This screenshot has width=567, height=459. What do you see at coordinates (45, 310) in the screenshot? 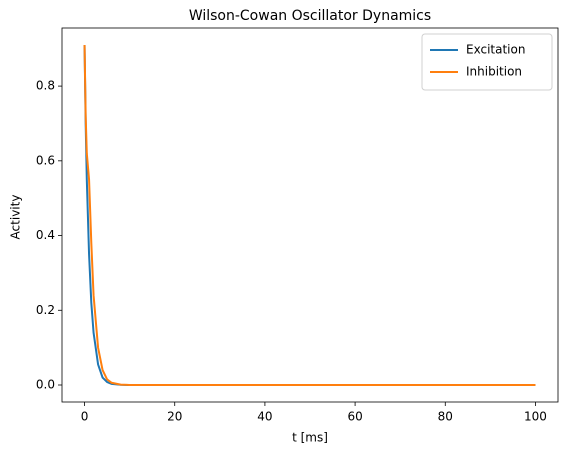
I see `y-tick-label: 0.2` at bounding box center [45, 310].